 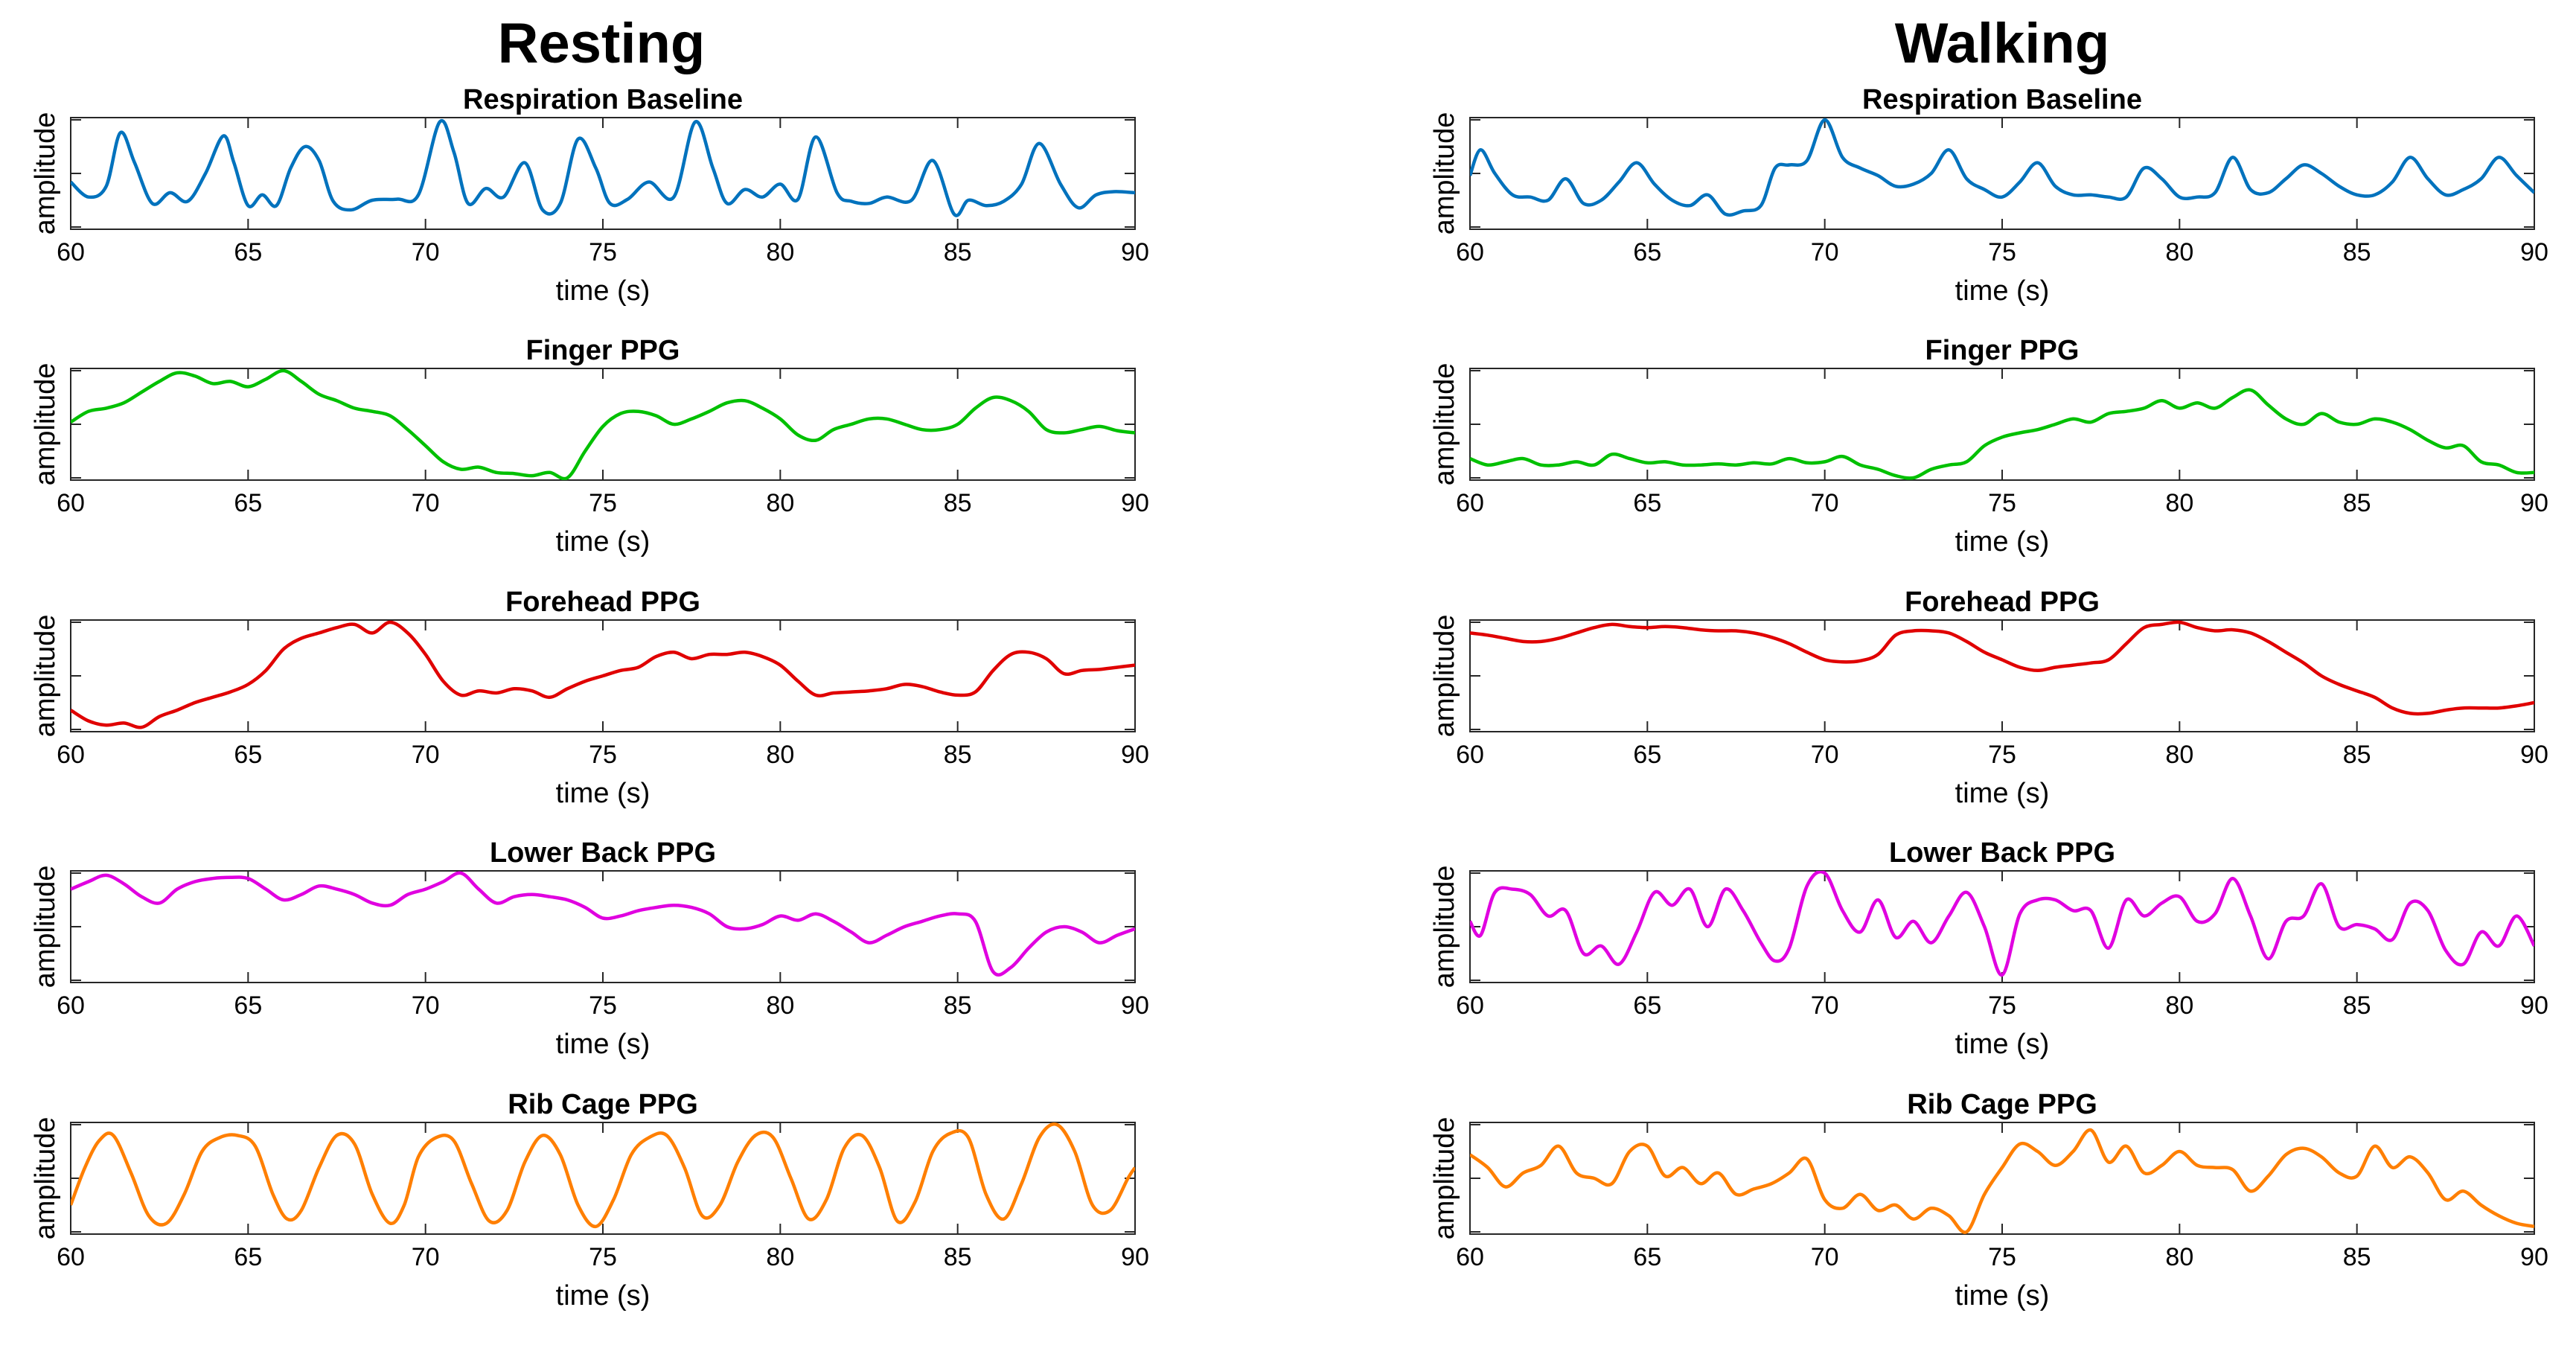 I want to click on walking-rib-cage-ppg-xlabel: time (s), so click(x=2002, y=1296).